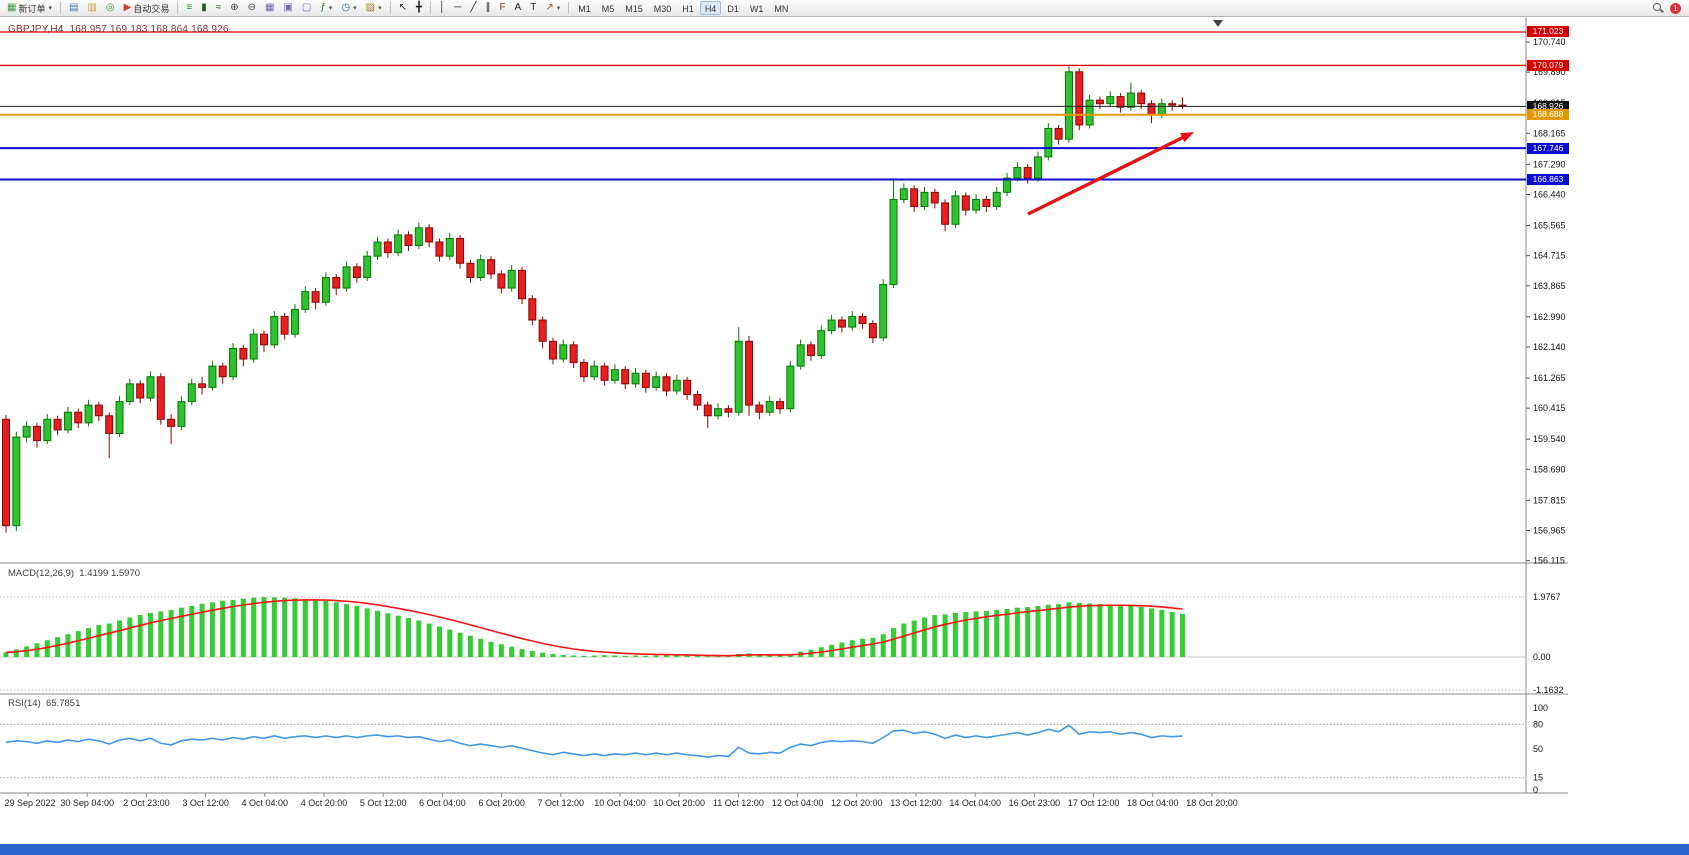 This screenshot has width=1689, height=855. What do you see at coordinates (688, 9) in the screenshot?
I see `timeframe-h1: H1` at bounding box center [688, 9].